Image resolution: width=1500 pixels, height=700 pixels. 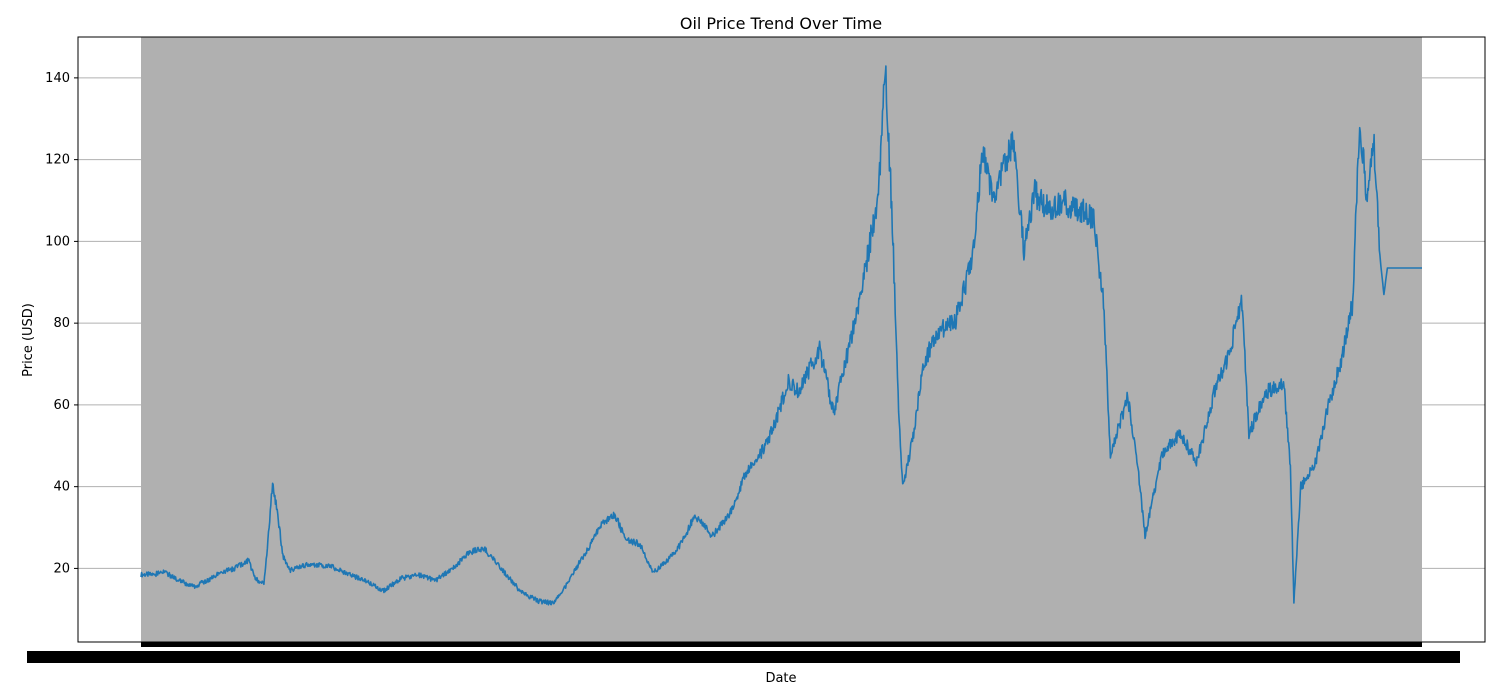 What do you see at coordinates (61, 323) in the screenshot?
I see `y-tick-label: 80` at bounding box center [61, 323].